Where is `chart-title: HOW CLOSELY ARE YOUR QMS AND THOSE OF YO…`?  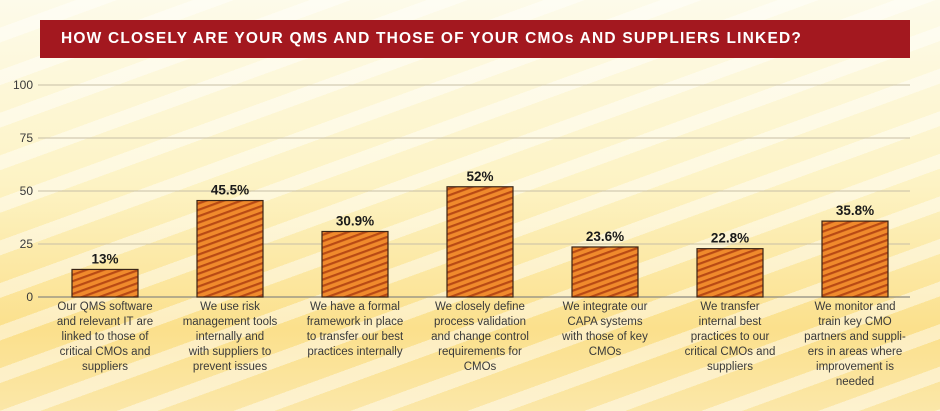
chart-title: HOW CLOSELY ARE YOUR QMS AND THOSE OF YO… is located at coordinates (475, 39).